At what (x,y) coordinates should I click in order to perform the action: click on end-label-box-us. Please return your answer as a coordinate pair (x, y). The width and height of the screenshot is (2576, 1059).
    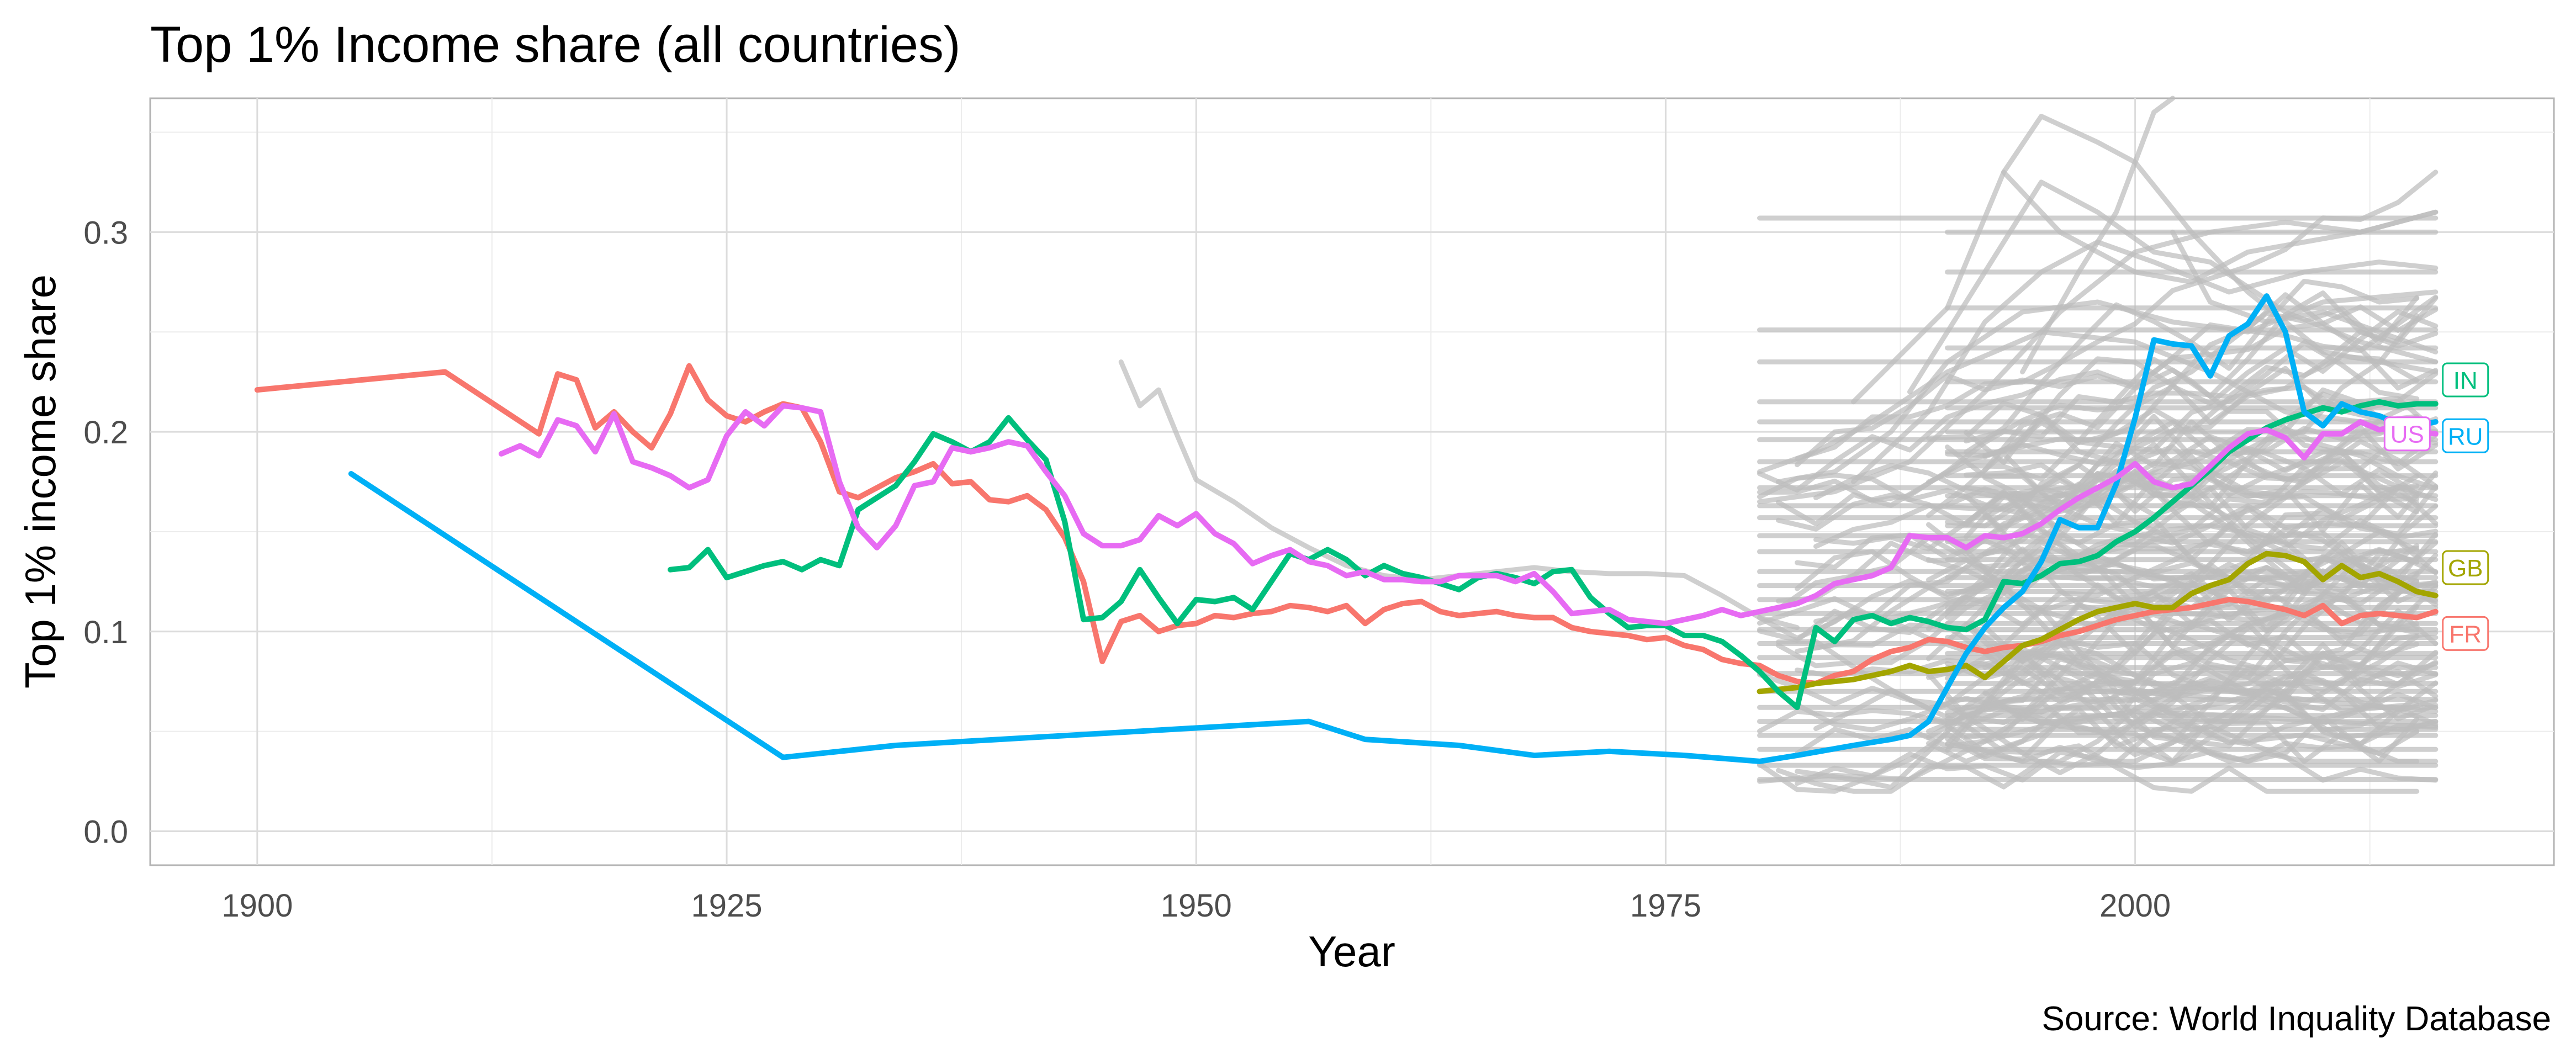
    Looking at the image, I should click on (2407, 434).